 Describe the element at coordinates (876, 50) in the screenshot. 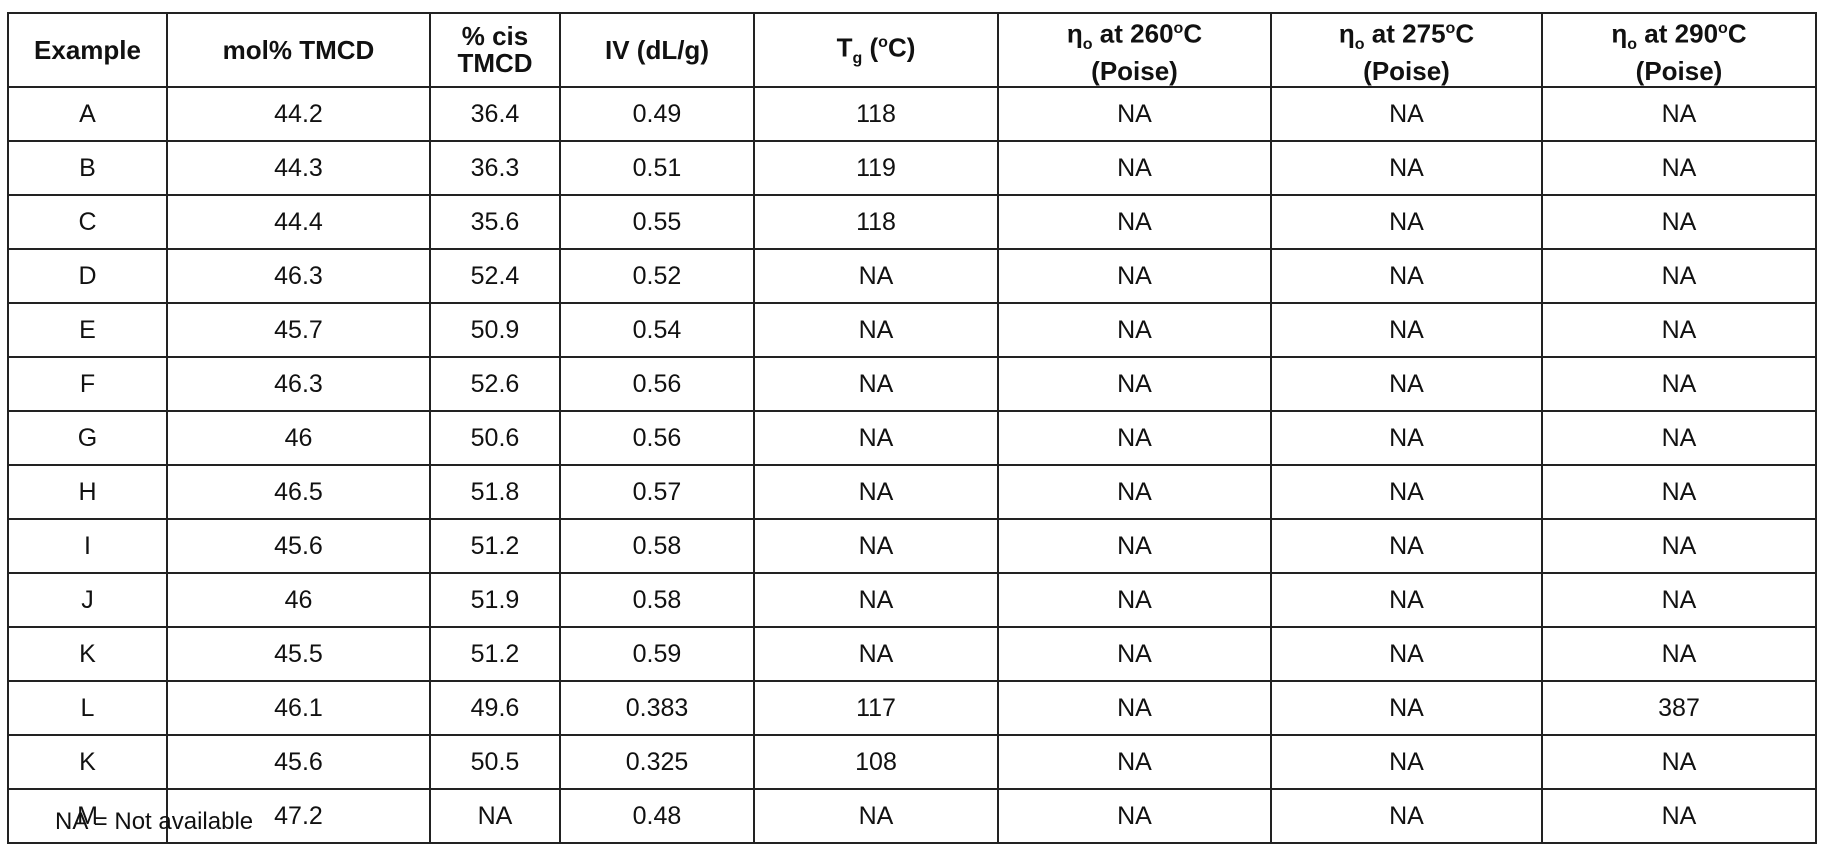

I see `header-tg: Tg (oC)` at that location.